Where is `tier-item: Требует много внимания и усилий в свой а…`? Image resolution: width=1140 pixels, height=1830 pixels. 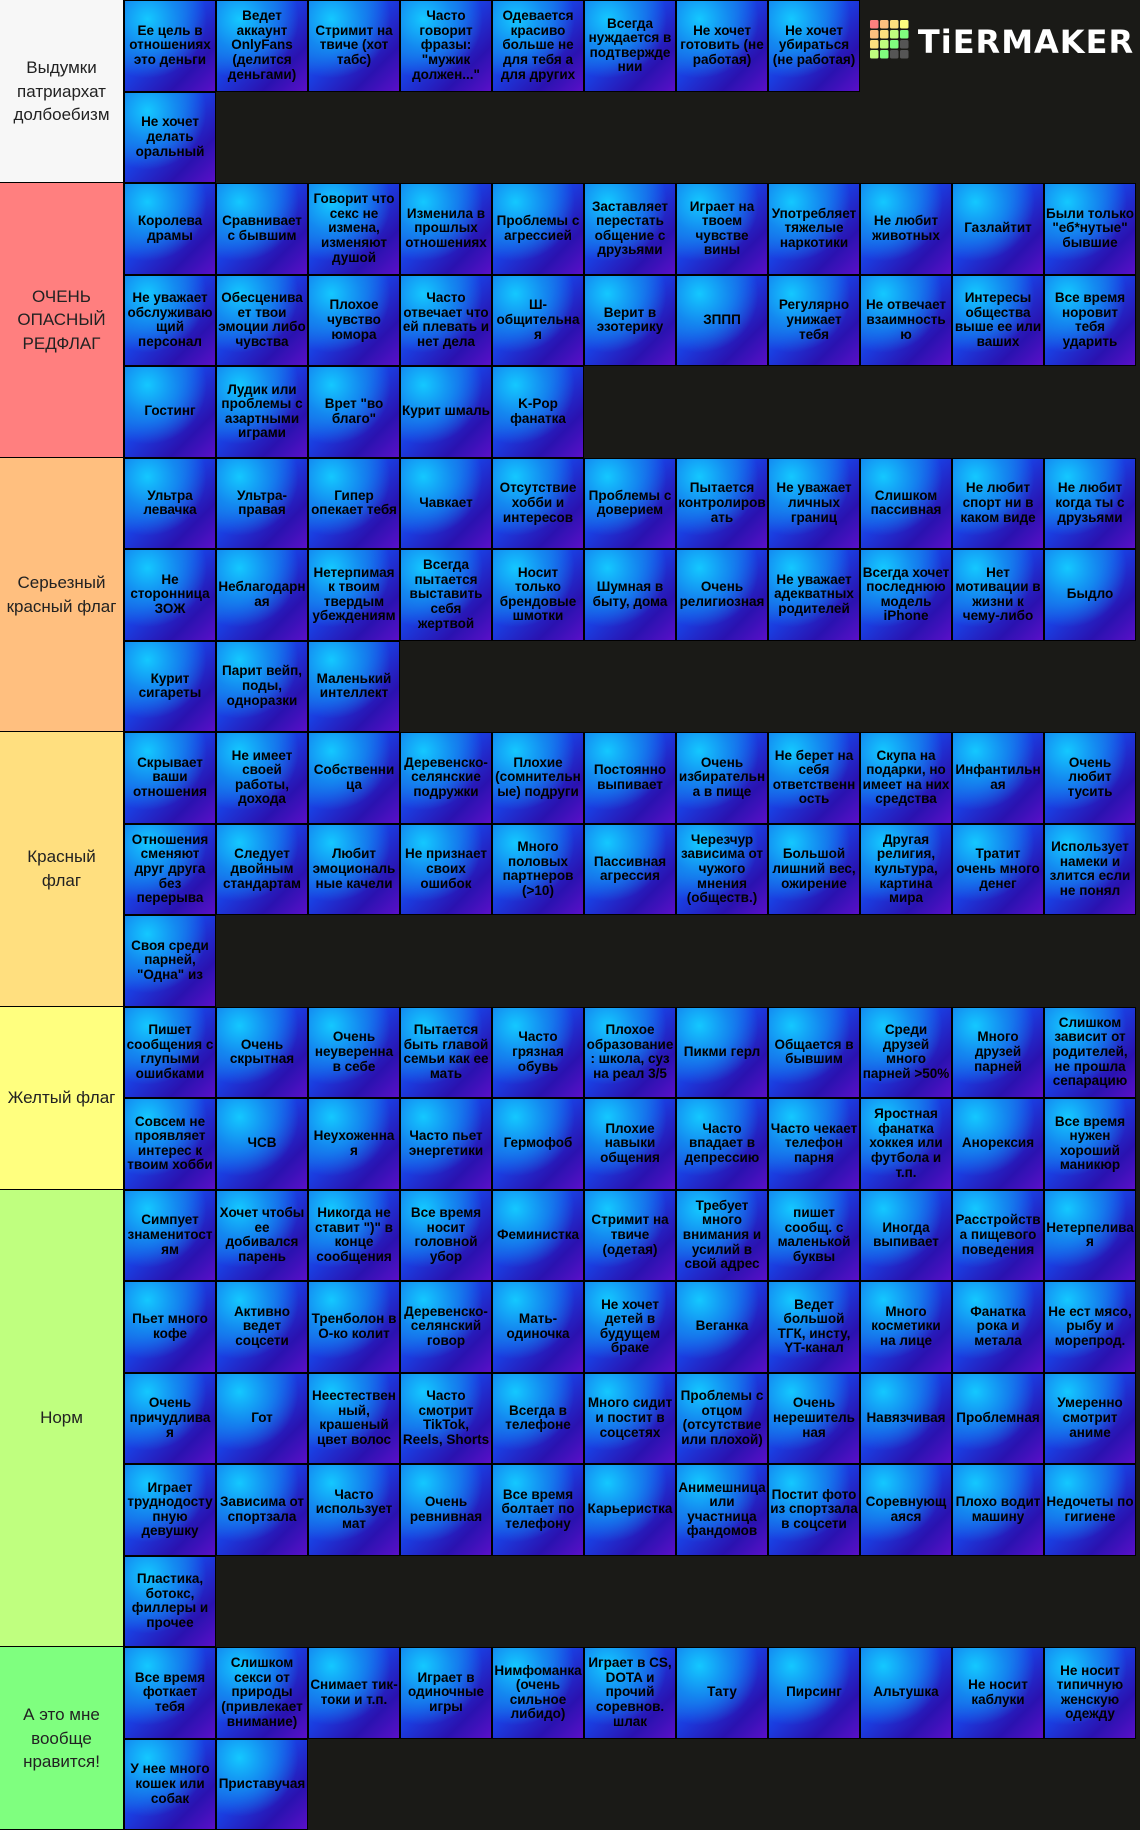
tier-item: Требует много внимания и усилий в свой а… is located at coordinates (722, 1235).